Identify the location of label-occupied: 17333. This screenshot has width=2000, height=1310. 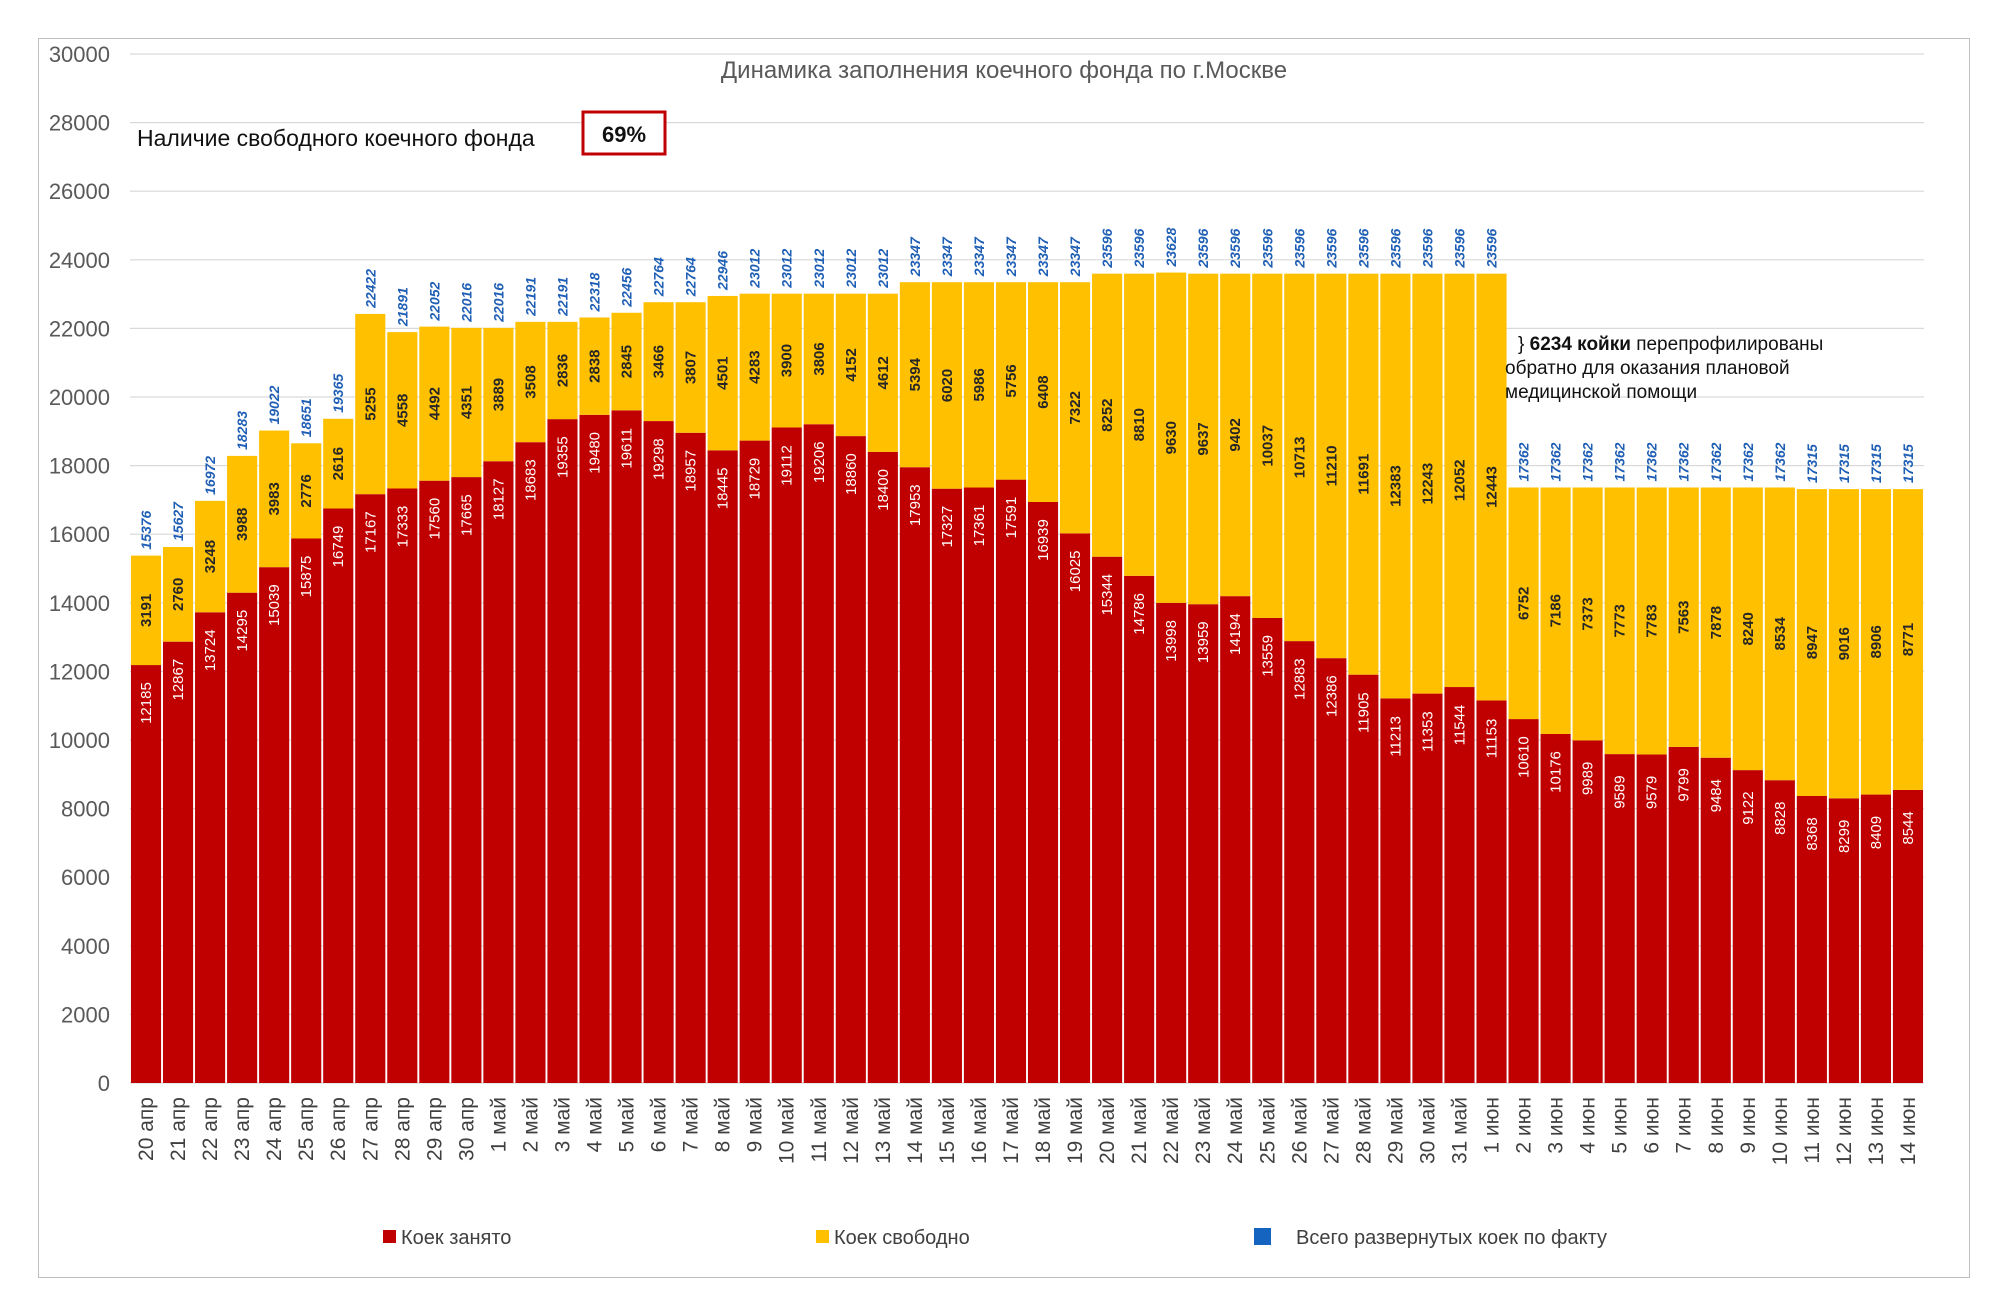
(402, 527).